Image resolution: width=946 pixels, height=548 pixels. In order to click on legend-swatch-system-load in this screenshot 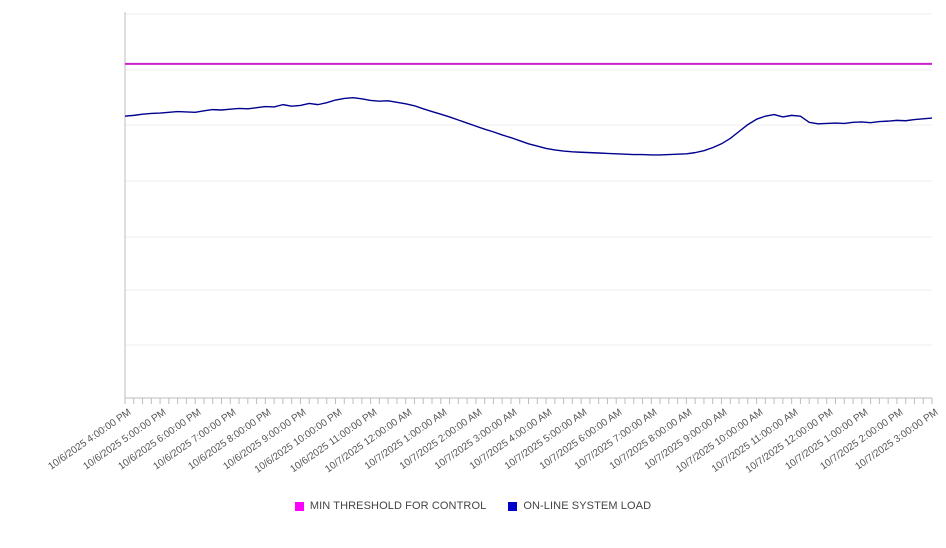, I will do `click(513, 506)`.